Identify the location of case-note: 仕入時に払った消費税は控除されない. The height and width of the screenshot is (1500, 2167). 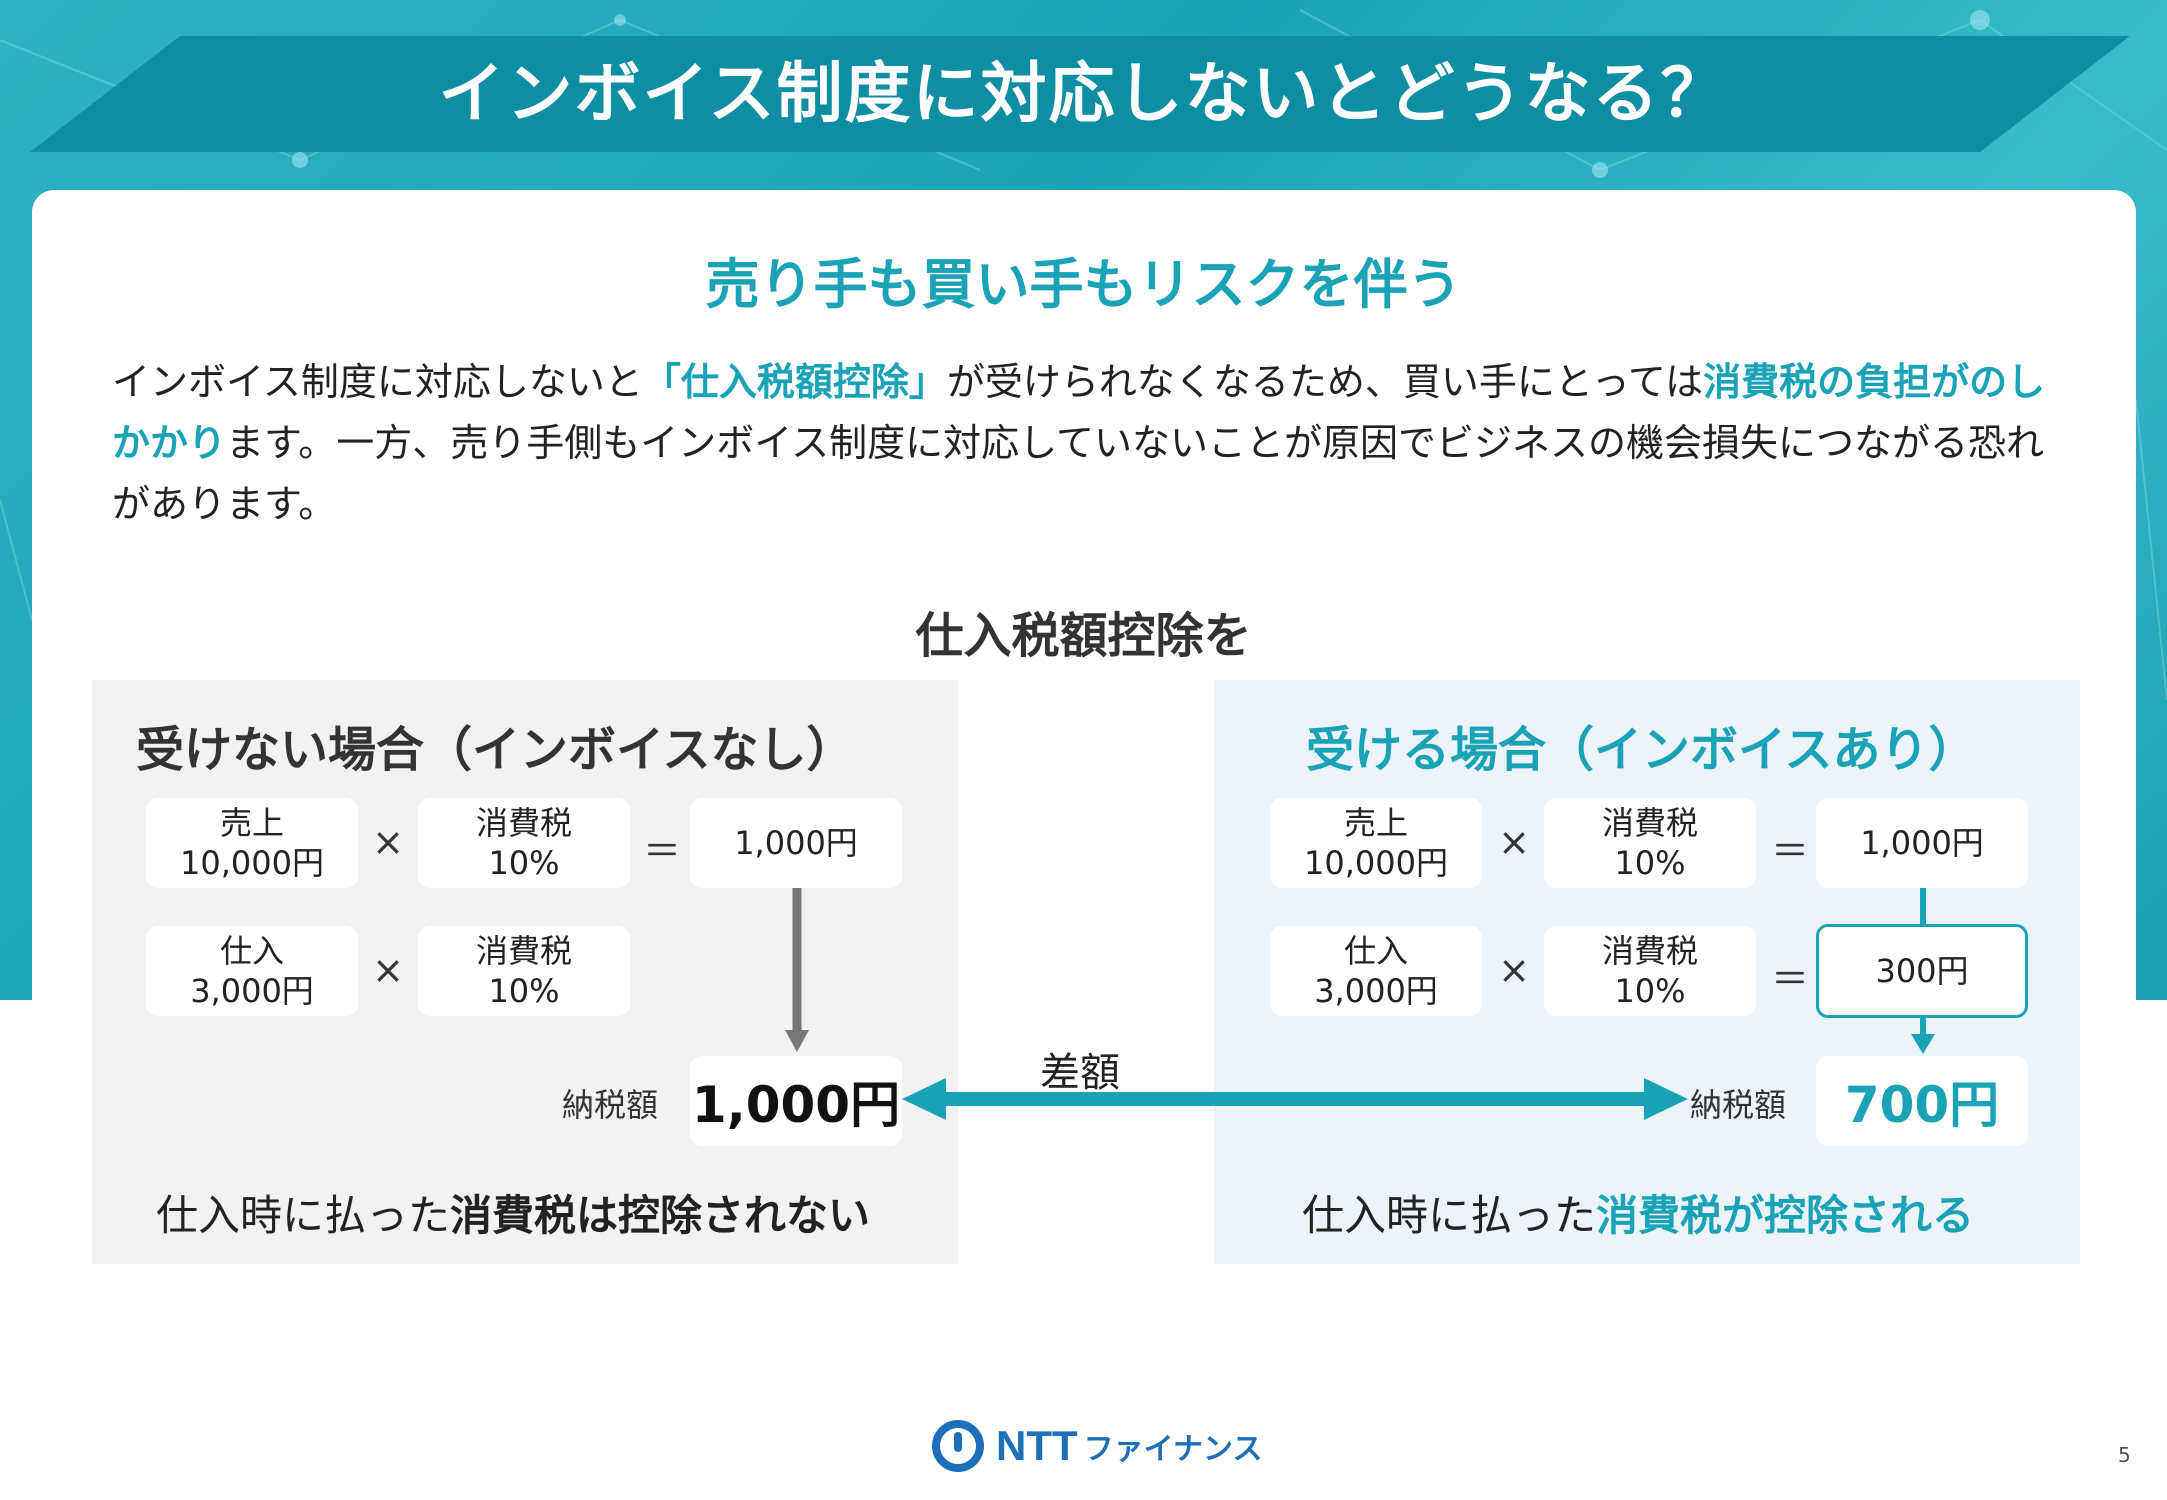
(513, 1212).